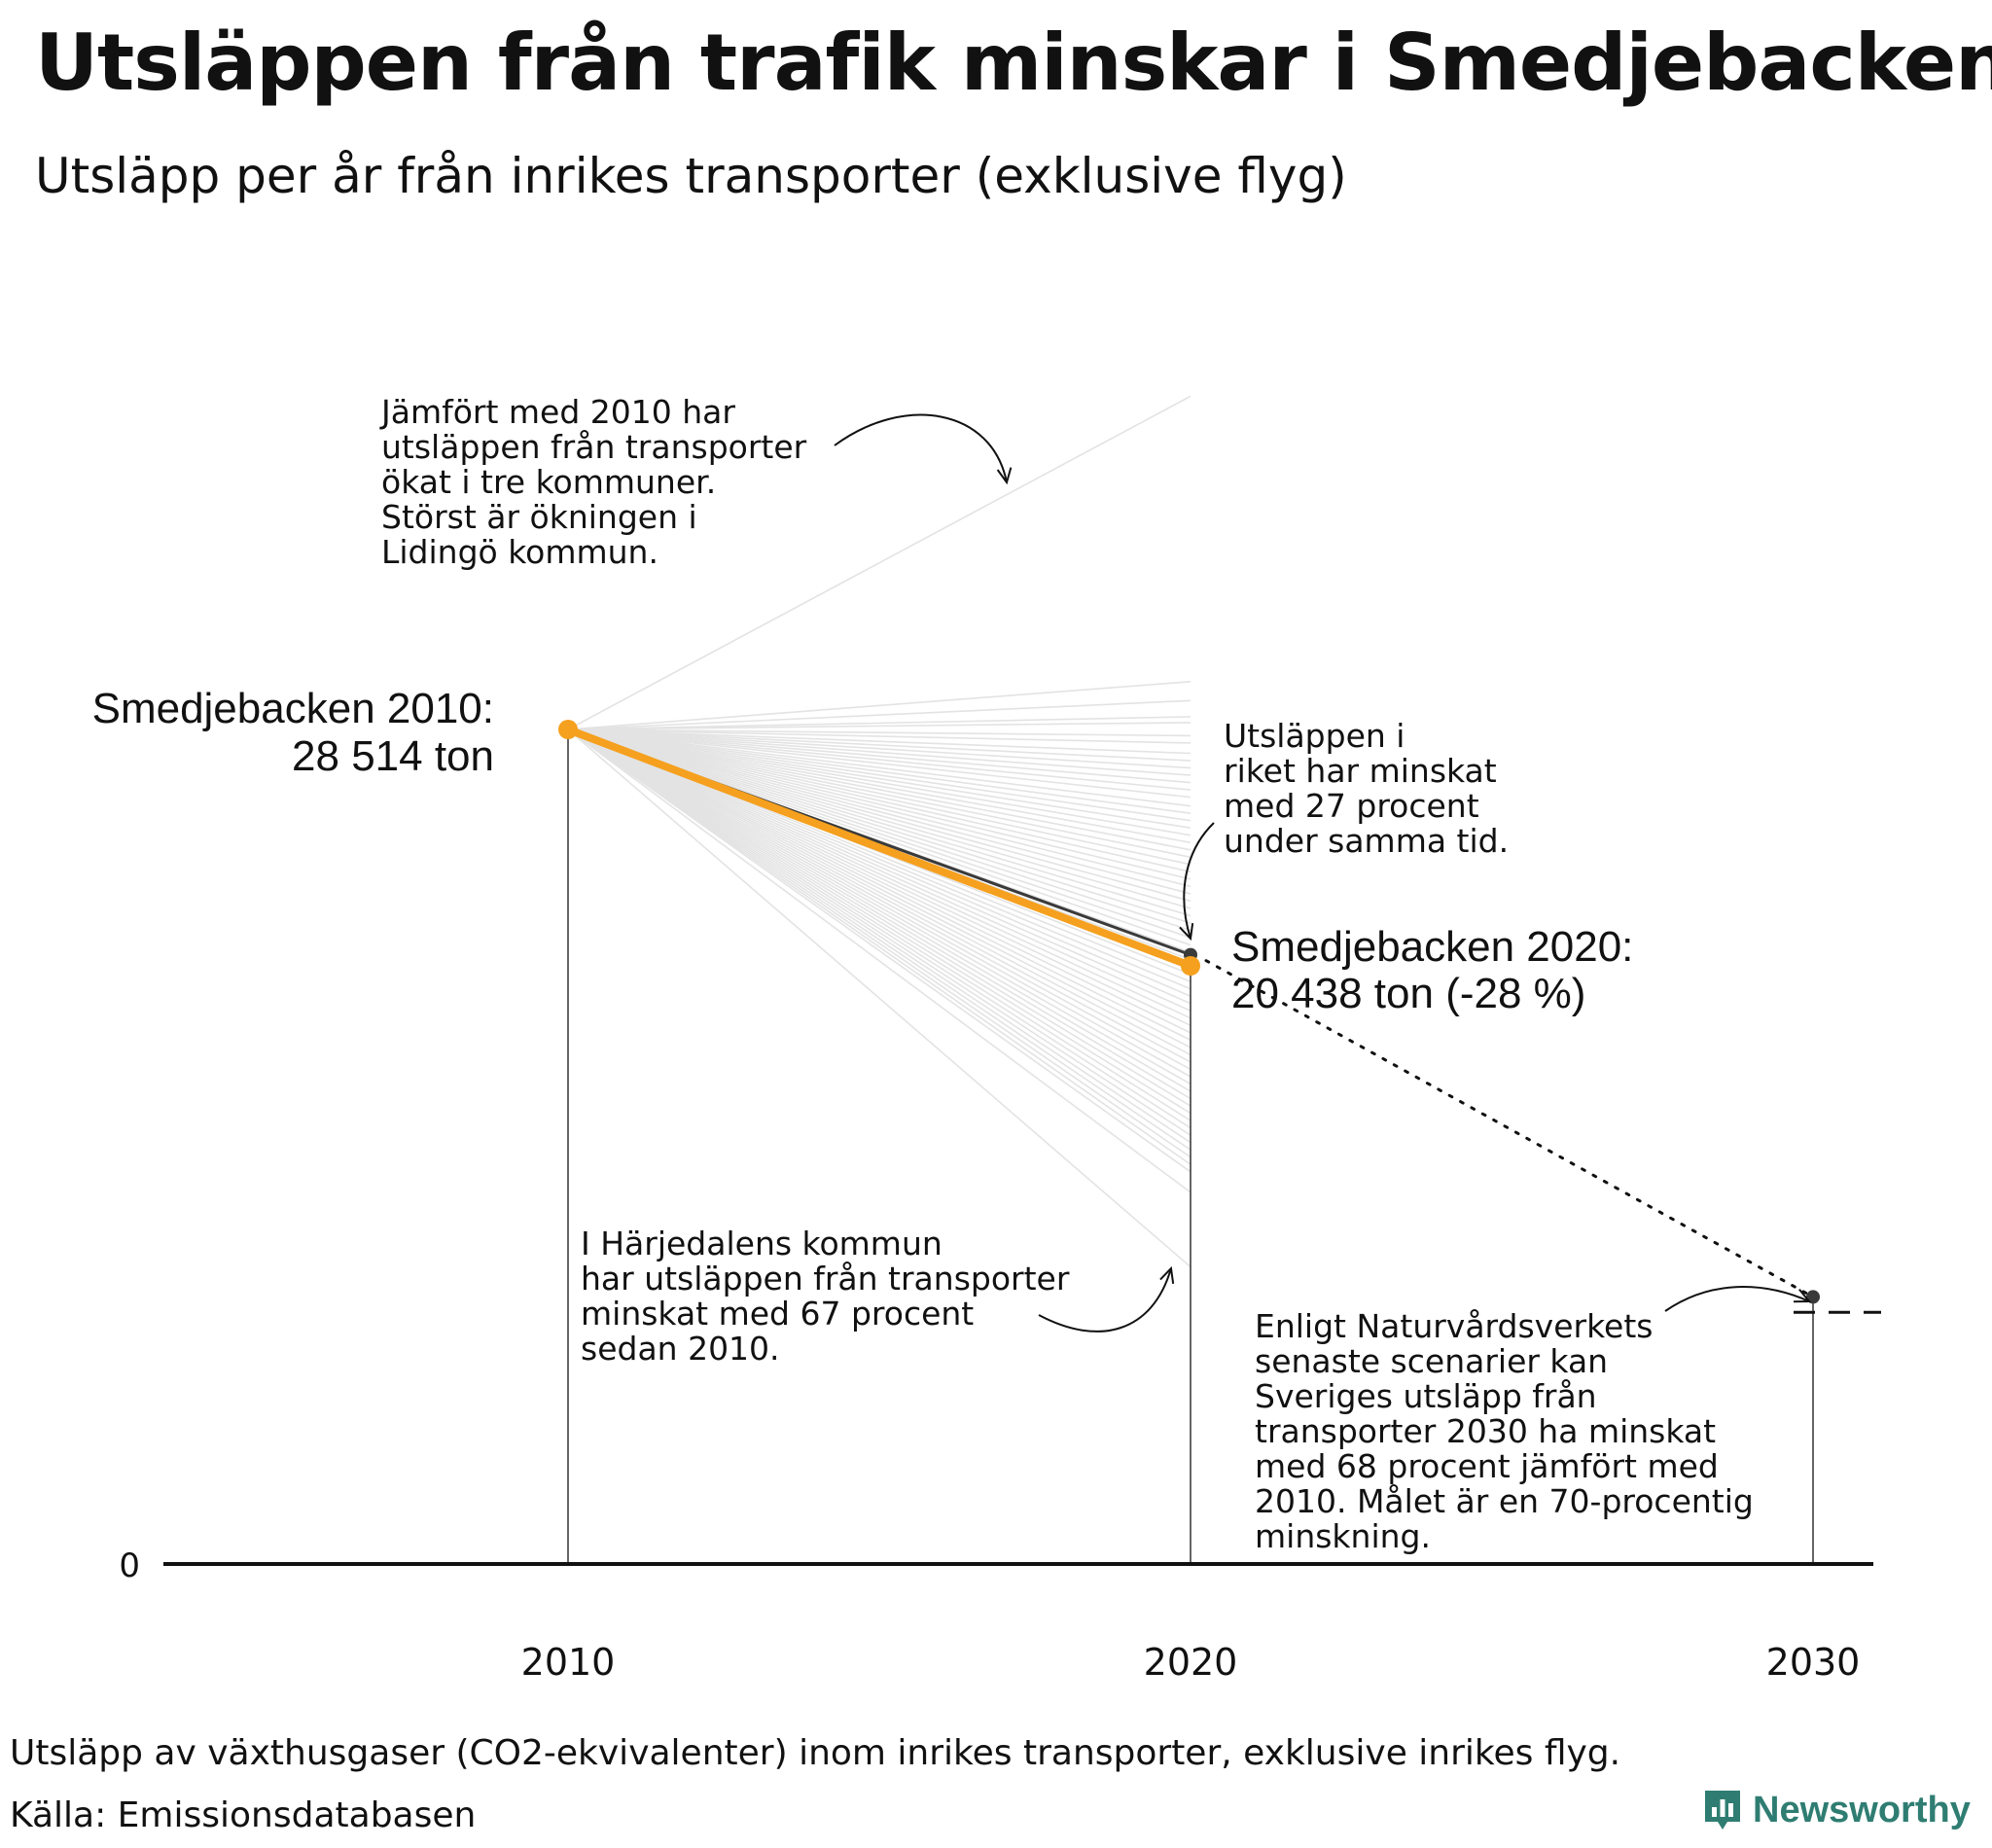  Describe the element at coordinates (1432, 947) in the screenshot. I see `label-2020-name: Smedjebacken 2020:` at that location.